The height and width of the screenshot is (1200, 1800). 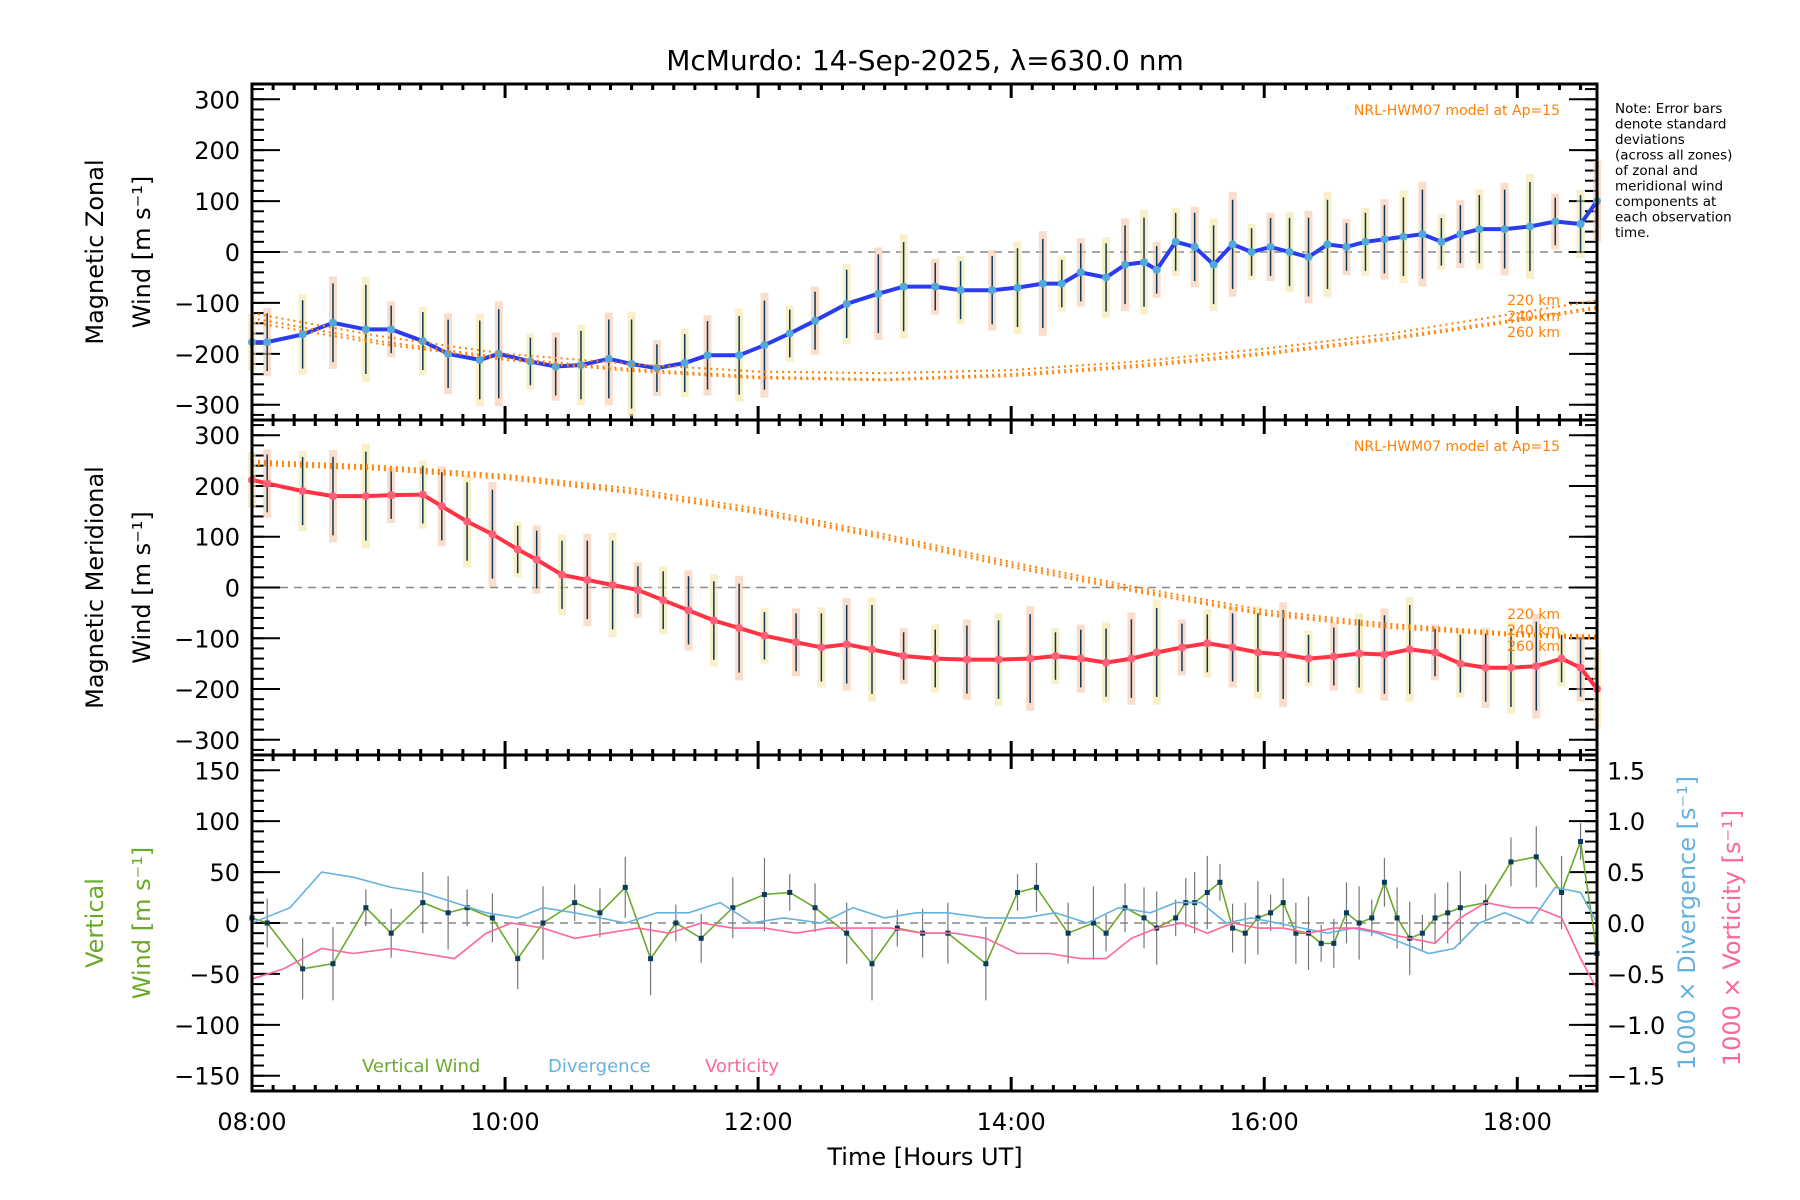 What do you see at coordinates (1665, 202) in the screenshot?
I see `note-line: components at` at bounding box center [1665, 202].